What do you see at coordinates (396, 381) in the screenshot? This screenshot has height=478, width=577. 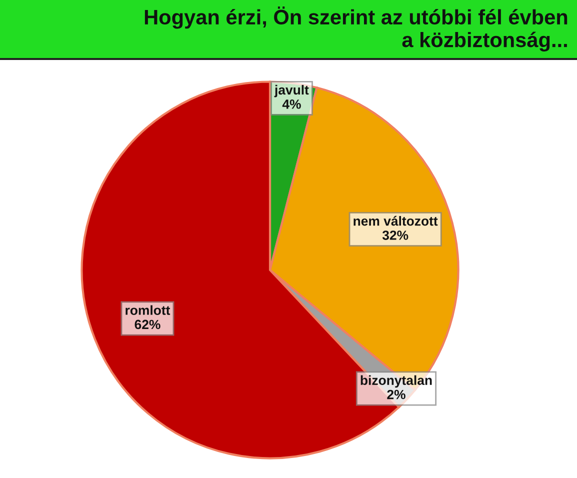 I see `slice-label: bizonytalan` at bounding box center [396, 381].